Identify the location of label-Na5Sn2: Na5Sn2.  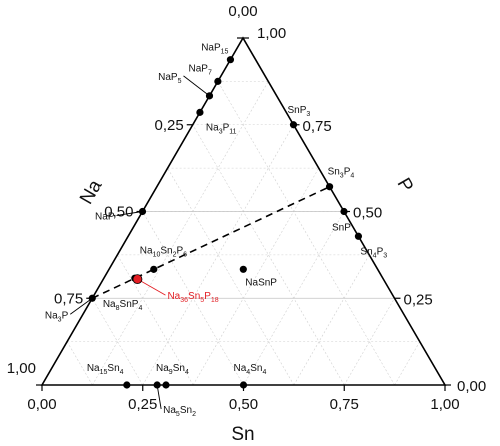
(179, 411).